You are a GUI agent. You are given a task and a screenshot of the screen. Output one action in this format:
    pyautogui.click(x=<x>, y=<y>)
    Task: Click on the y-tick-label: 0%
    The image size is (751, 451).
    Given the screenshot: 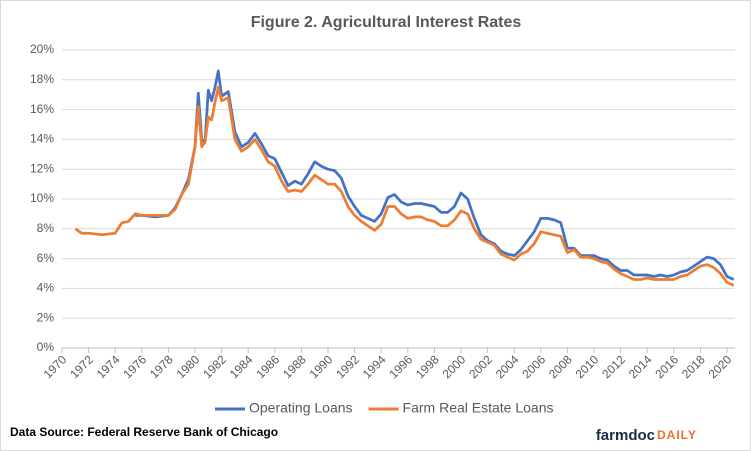 What is the action you would take?
    pyautogui.click(x=46, y=347)
    